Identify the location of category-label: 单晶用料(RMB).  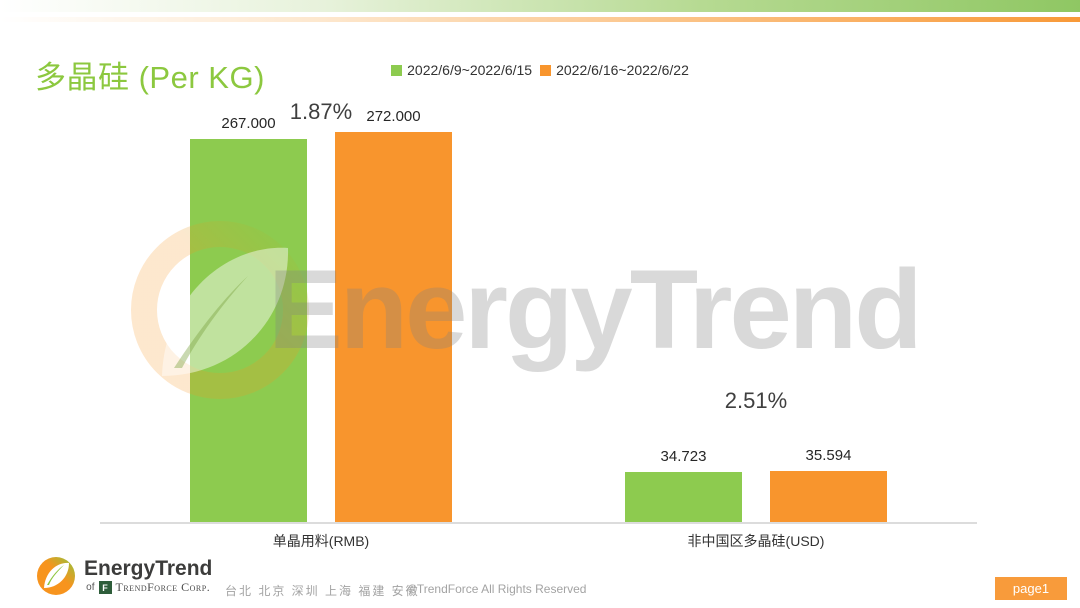
(321, 541).